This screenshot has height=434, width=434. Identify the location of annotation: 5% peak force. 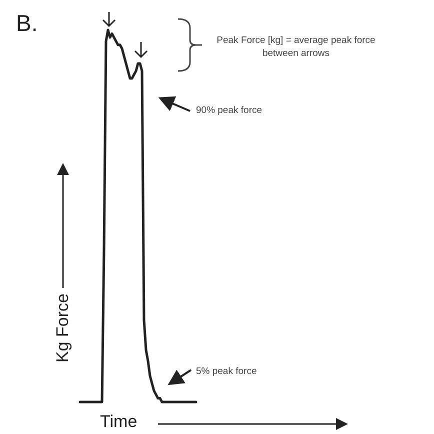
(226, 371).